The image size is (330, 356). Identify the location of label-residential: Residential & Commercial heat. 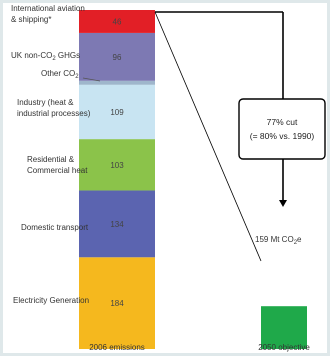
(57, 165).